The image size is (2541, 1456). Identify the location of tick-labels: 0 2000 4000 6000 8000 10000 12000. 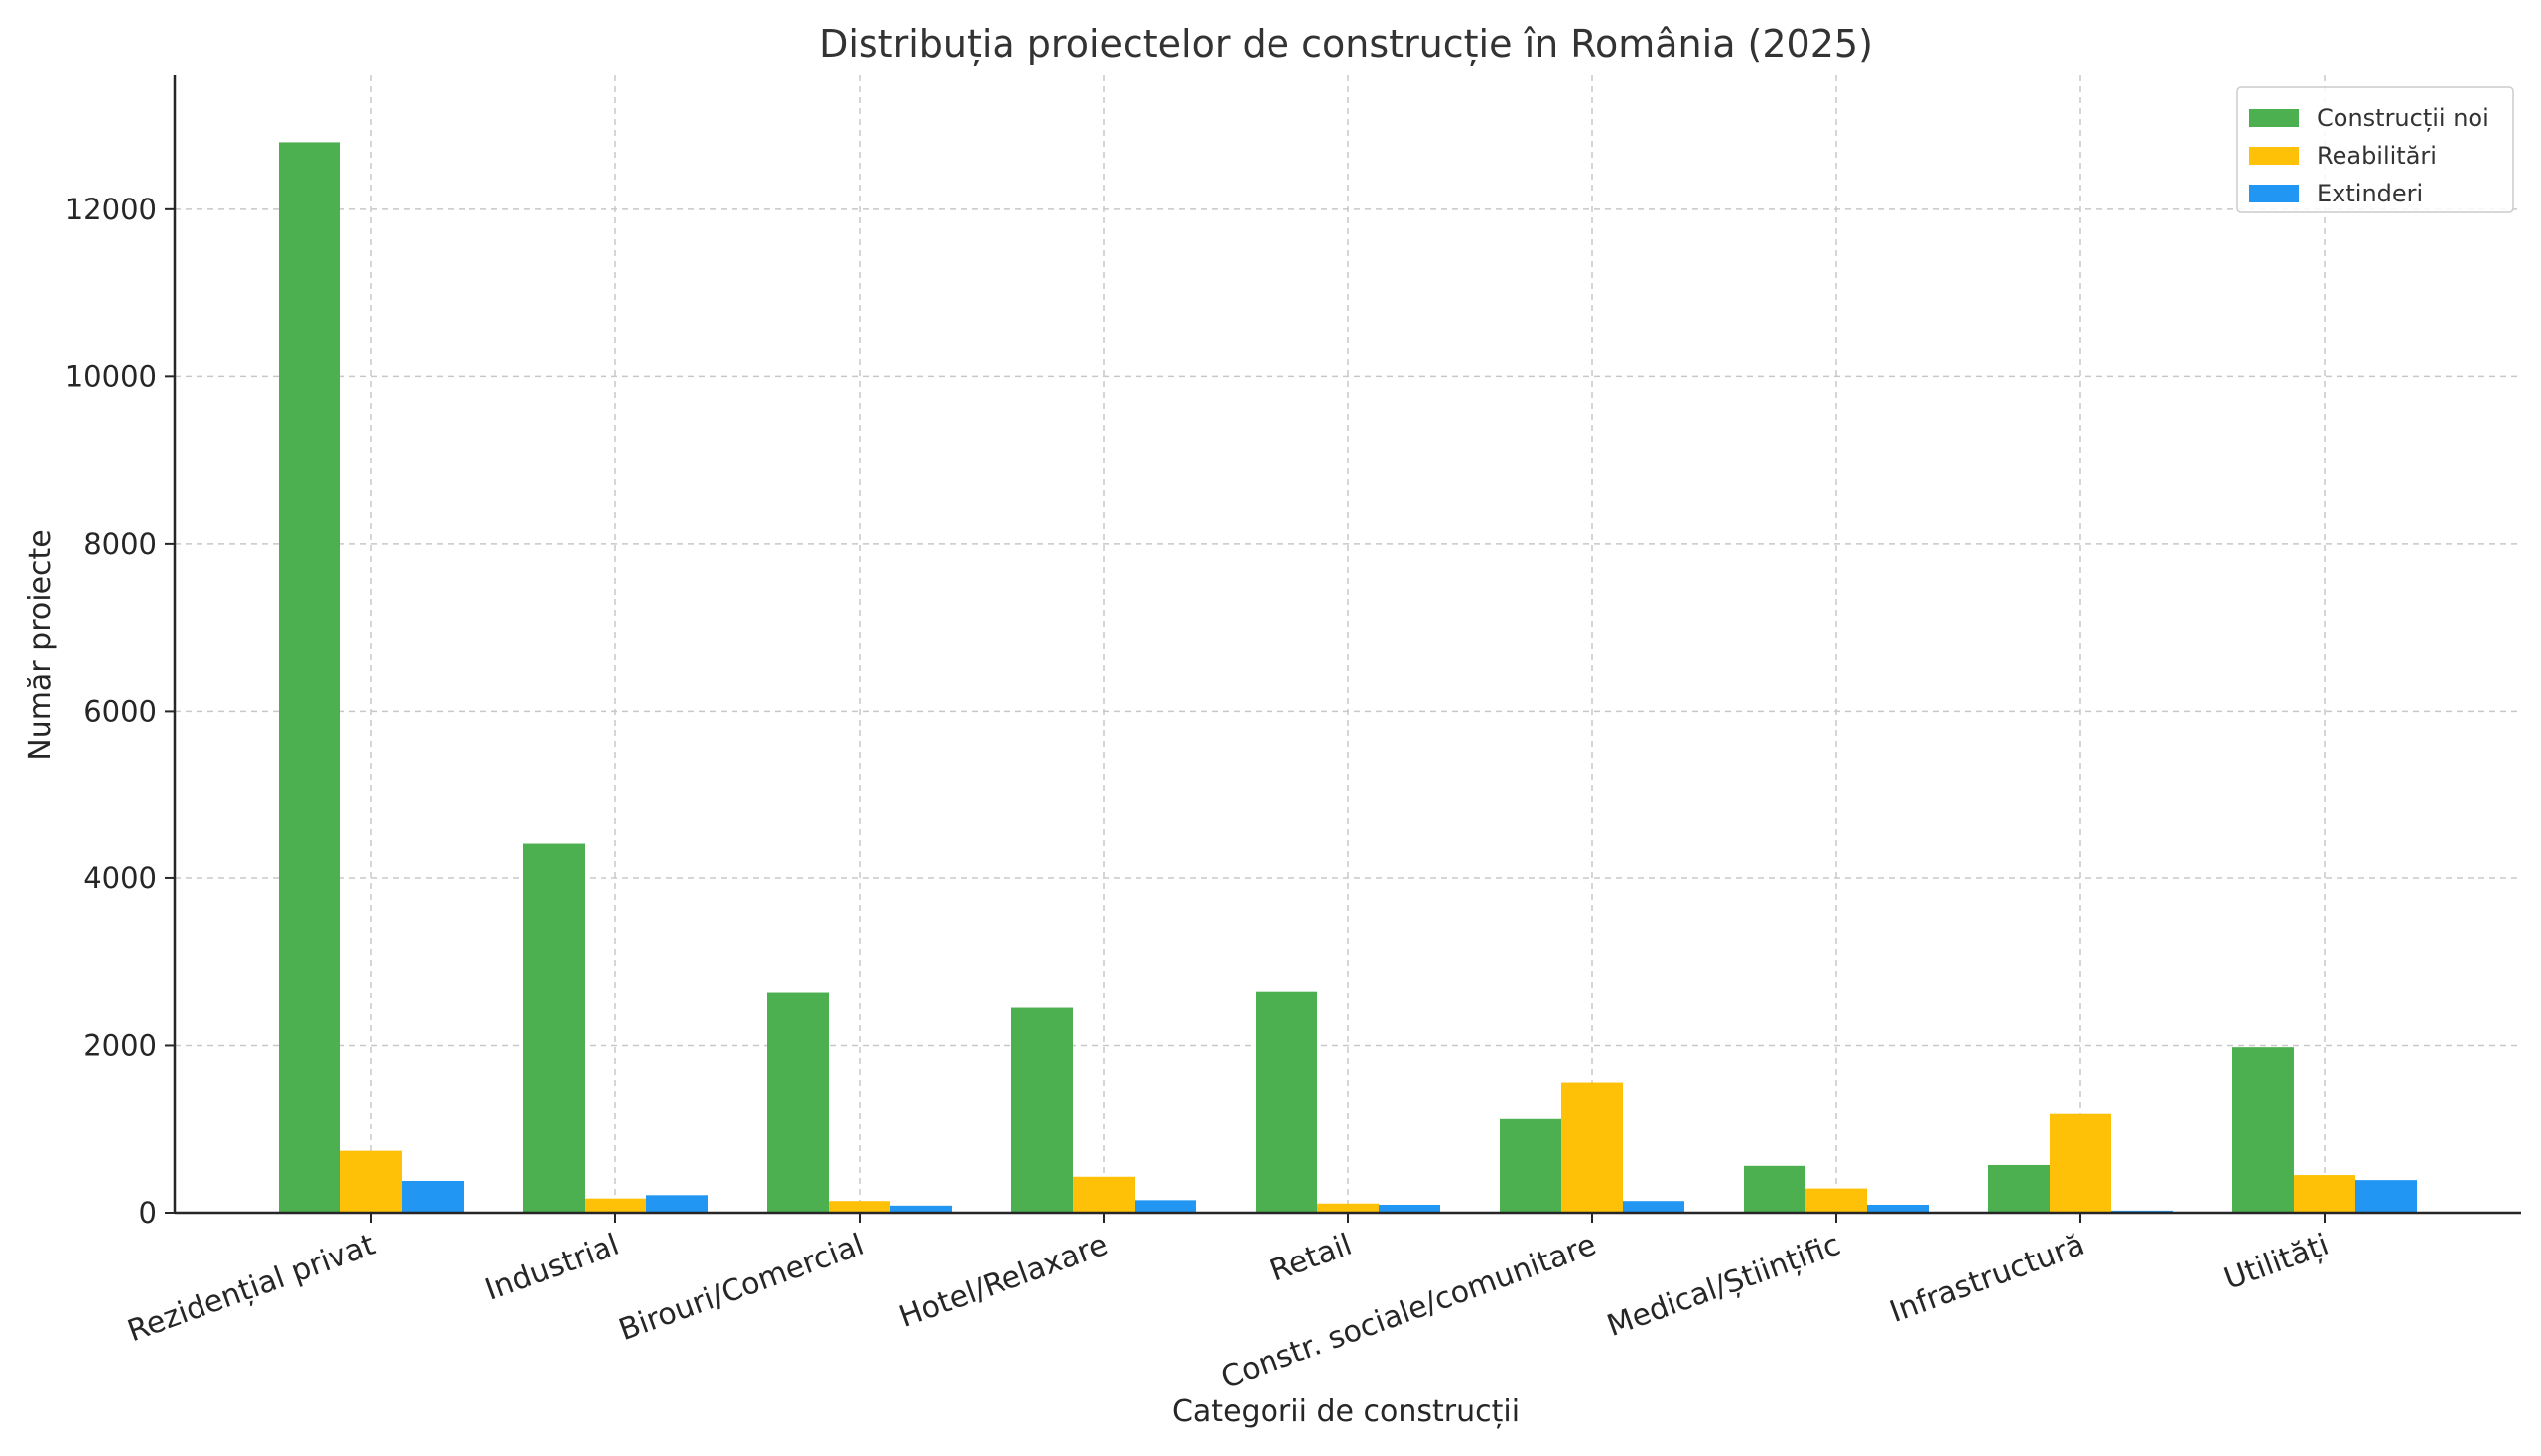
(111, 711).